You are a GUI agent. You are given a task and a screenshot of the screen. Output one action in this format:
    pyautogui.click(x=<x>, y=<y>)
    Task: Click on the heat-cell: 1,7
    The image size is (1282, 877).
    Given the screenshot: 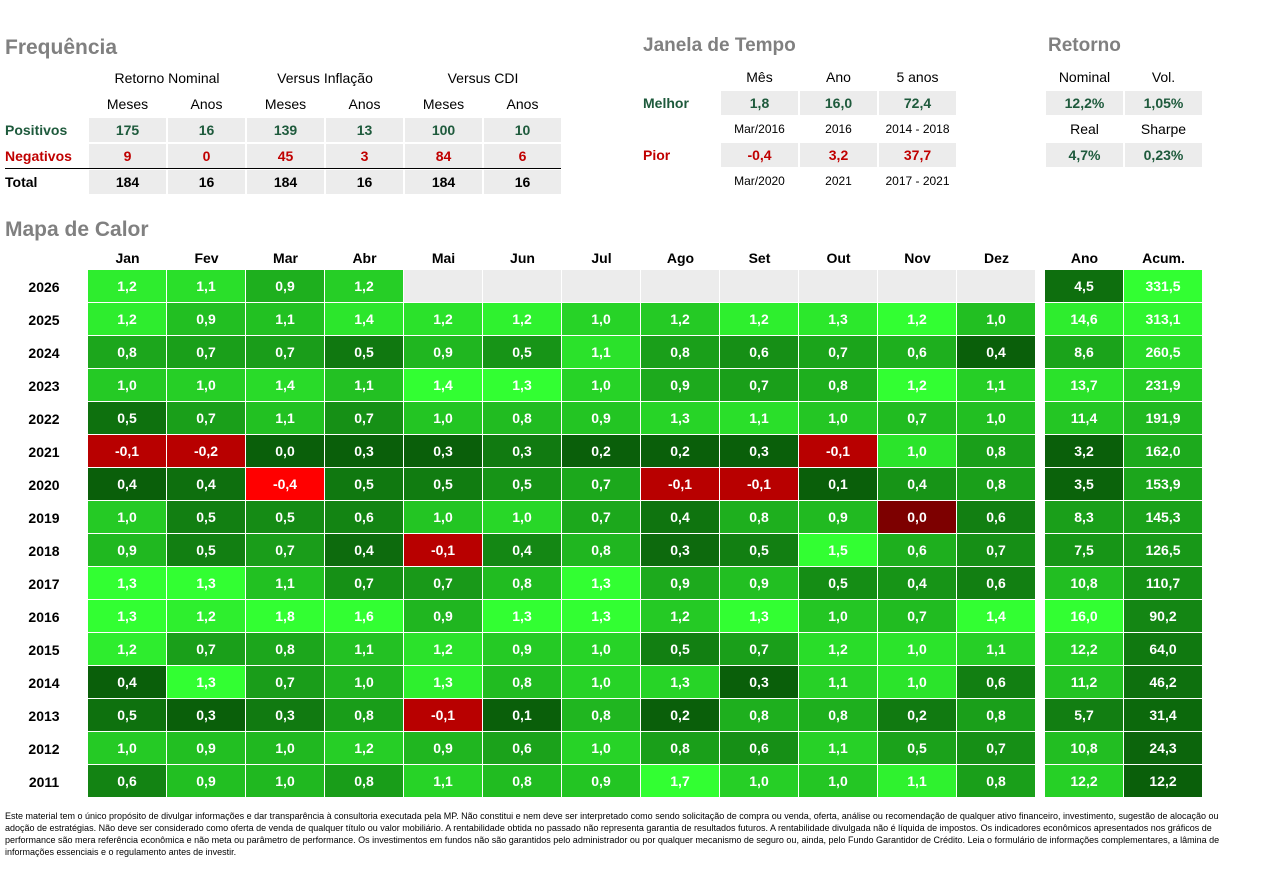 What is the action you would take?
    pyautogui.click(x=680, y=781)
    